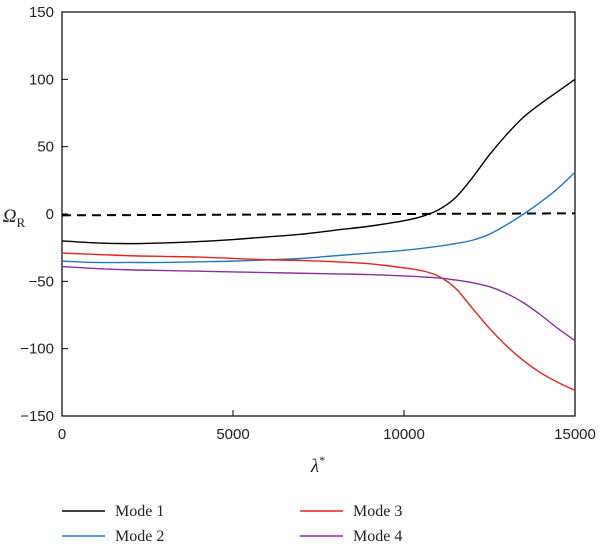 This screenshot has width=600, height=548. What do you see at coordinates (37, 349) in the screenshot?
I see `y-tick-label: −100` at bounding box center [37, 349].